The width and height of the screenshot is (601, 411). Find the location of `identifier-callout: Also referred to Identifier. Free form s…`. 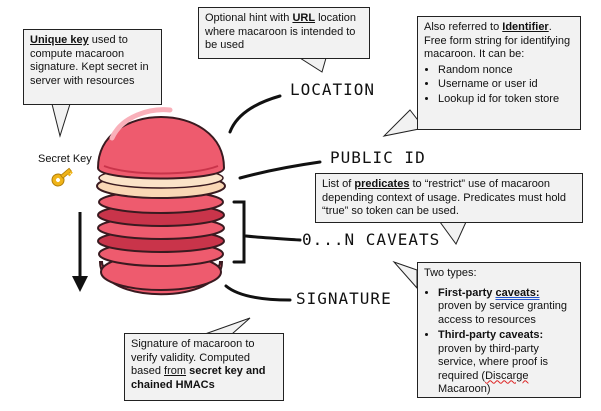

identifier-callout: Also referred to Identifier. Free form s… is located at coordinates (499, 73).